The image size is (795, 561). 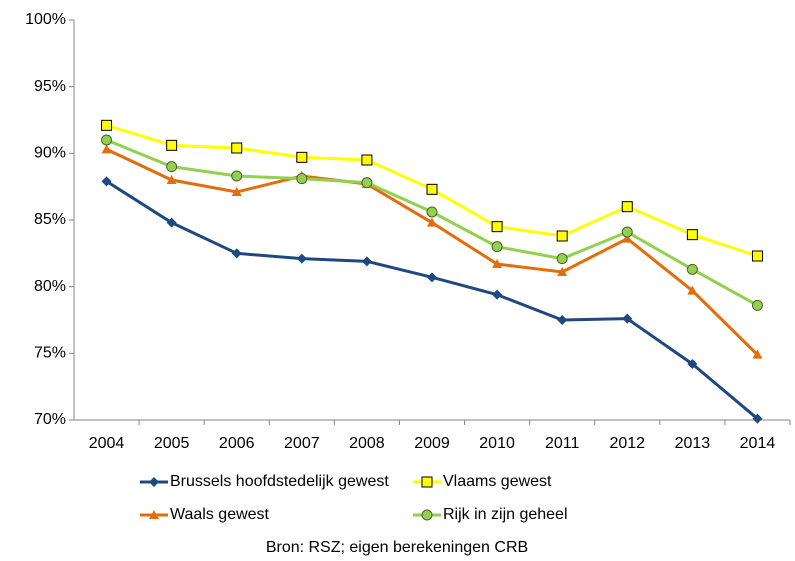 What do you see at coordinates (367, 443) in the screenshot?
I see `x-tick-label: 2008` at bounding box center [367, 443].